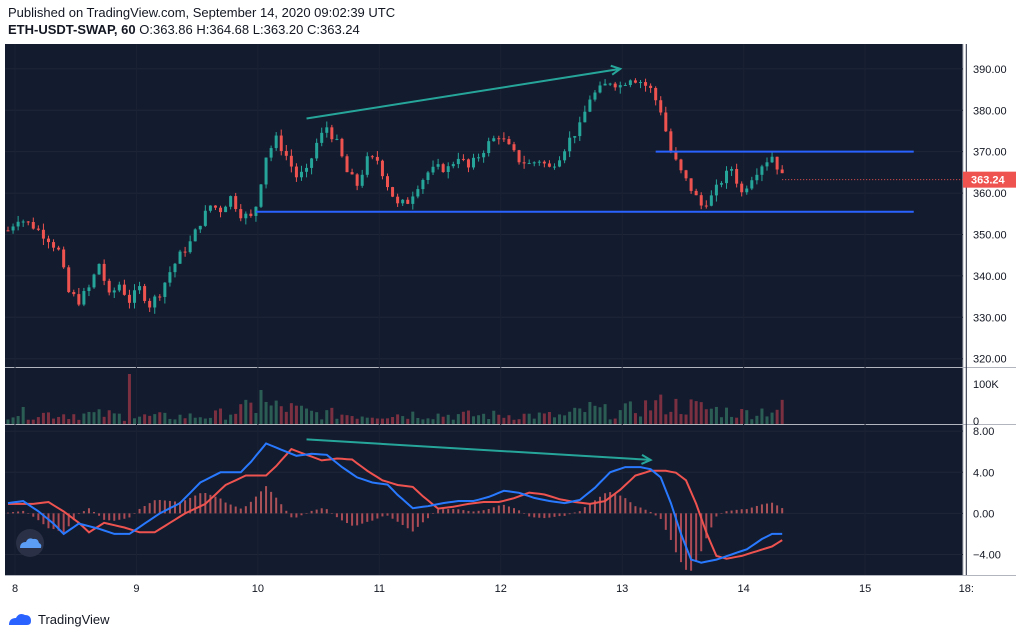  I want to click on volume-tick-label: 100K, so click(986, 385).